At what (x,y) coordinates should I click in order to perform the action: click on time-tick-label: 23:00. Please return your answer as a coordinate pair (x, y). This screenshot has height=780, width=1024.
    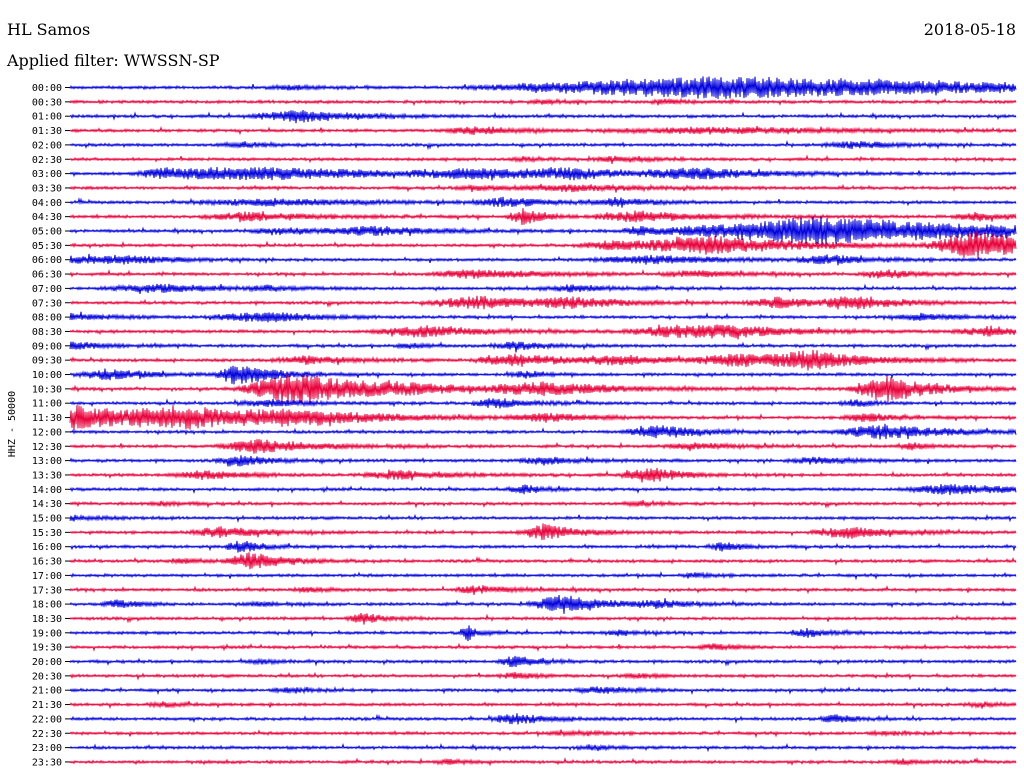
    Looking at the image, I should click on (47, 748).